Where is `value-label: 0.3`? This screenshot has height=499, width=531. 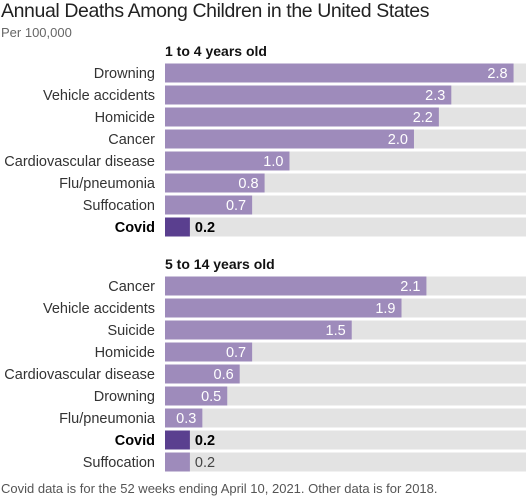
value-label: 0.3 is located at coordinates (186, 419).